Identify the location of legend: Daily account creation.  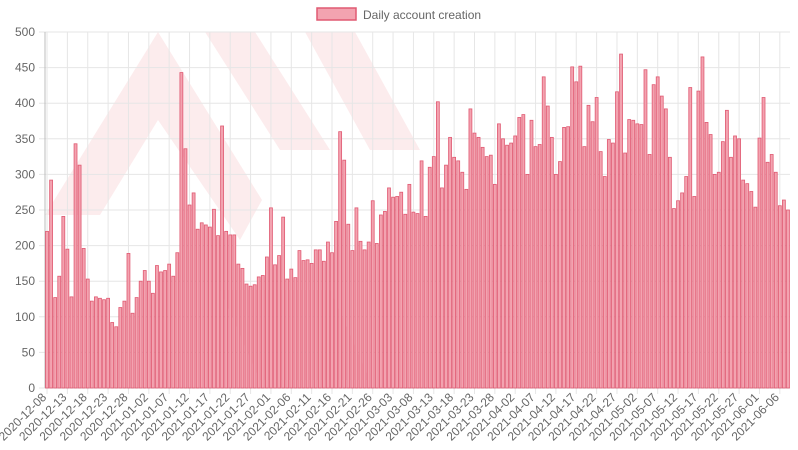
(398, 14).